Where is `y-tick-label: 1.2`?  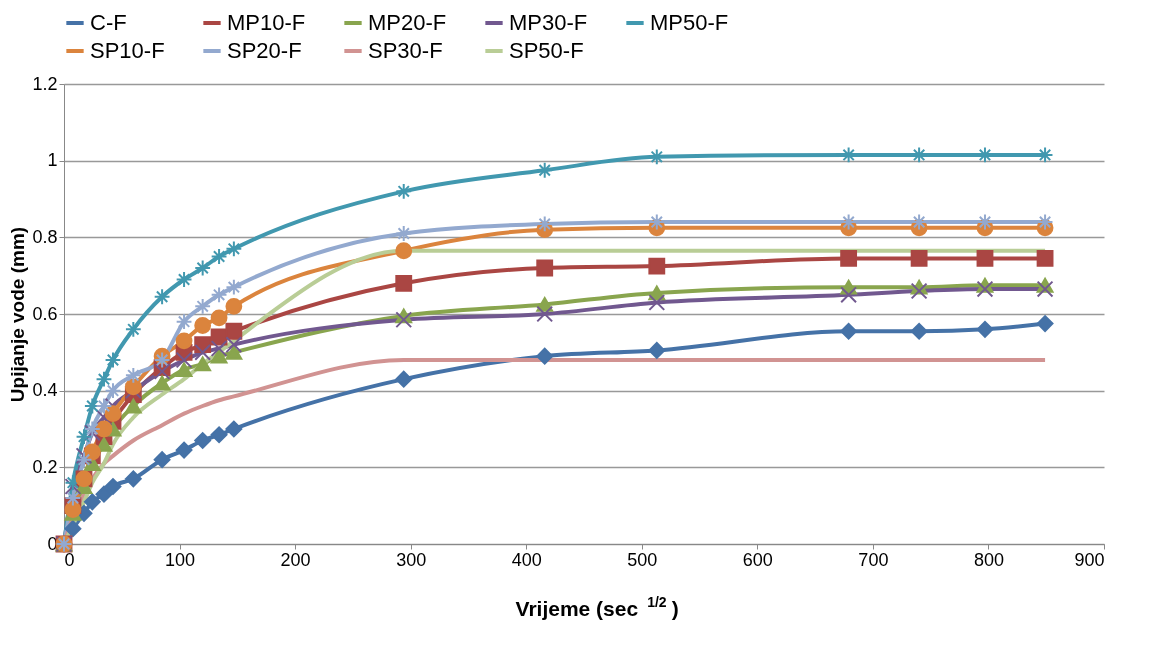
y-tick-label: 1.2 is located at coordinates (45, 83).